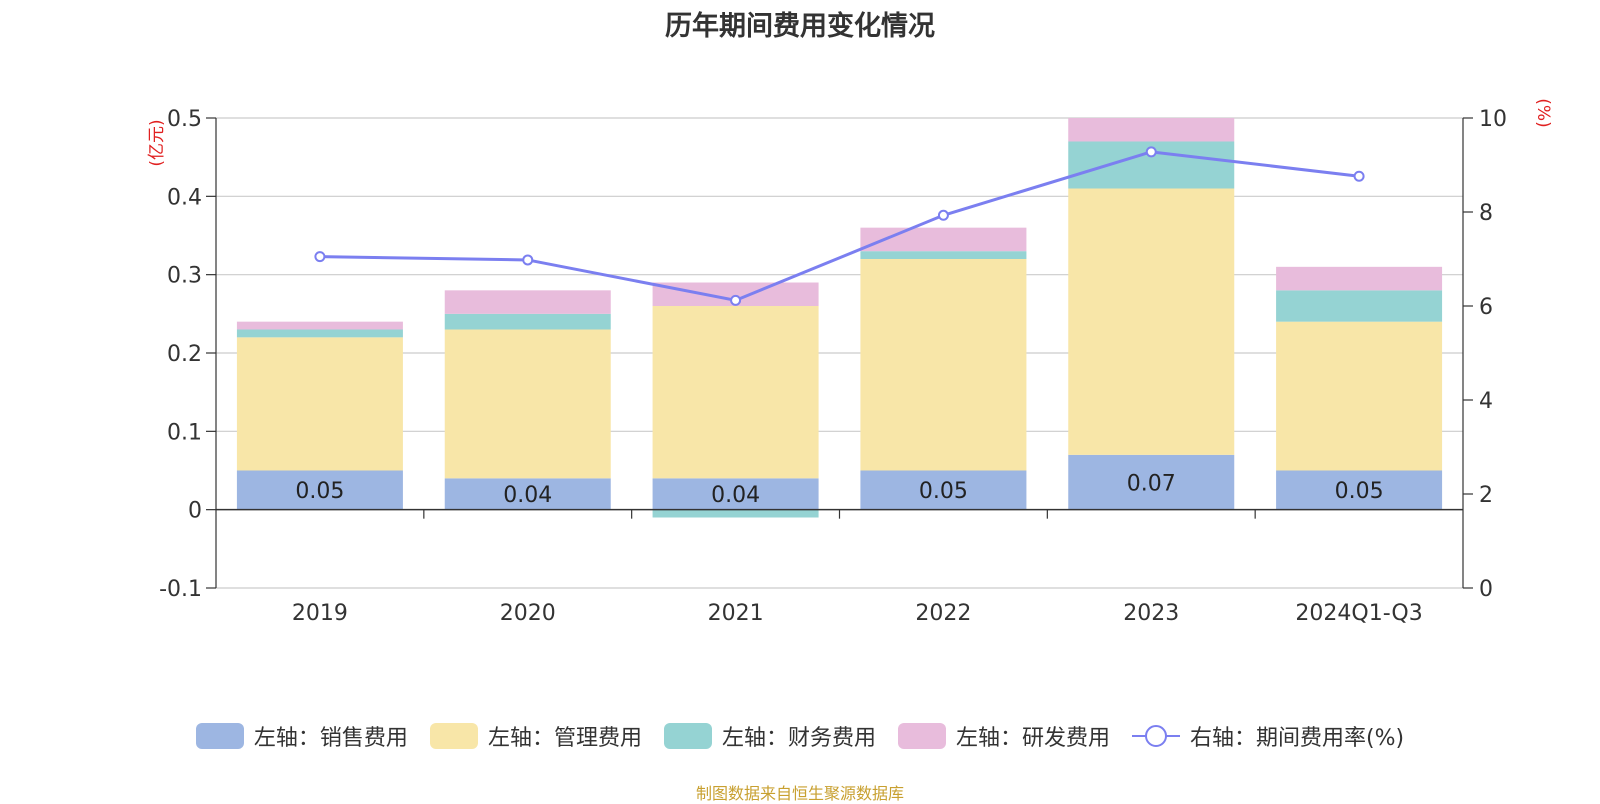 This screenshot has width=1600, height=804. What do you see at coordinates (195, 511) in the screenshot?
I see `left-tick-label: 0` at bounding box center [195, 511].